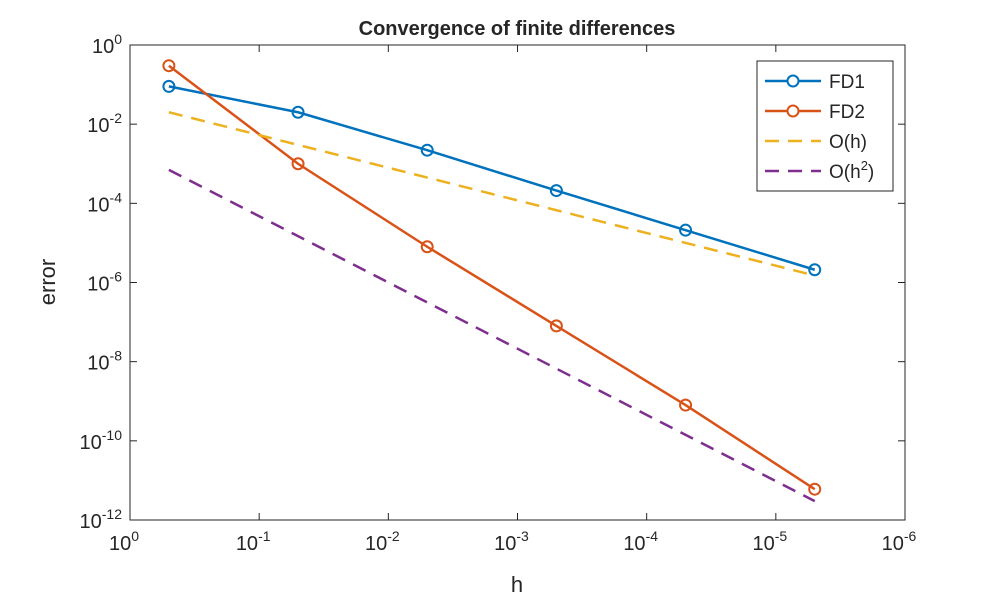 This screenshot has height=600, width=1000. What do you see at coordinates (845, 172) in the screenshot?
I see `legend-label-base: O(h` at bounding box center [845, 172].